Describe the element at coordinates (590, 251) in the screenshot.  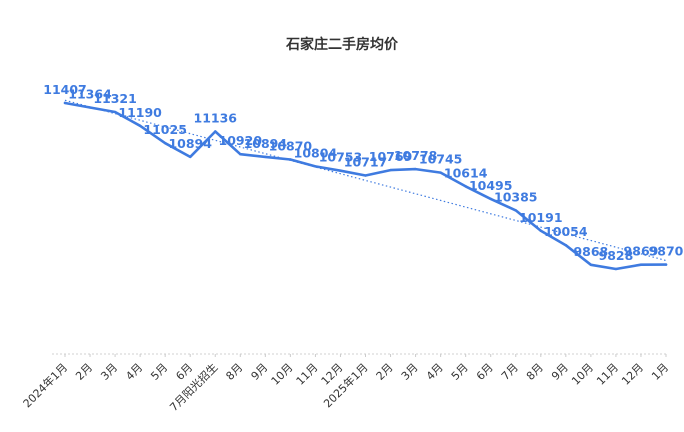
I see `data-label: 9868` at that location.